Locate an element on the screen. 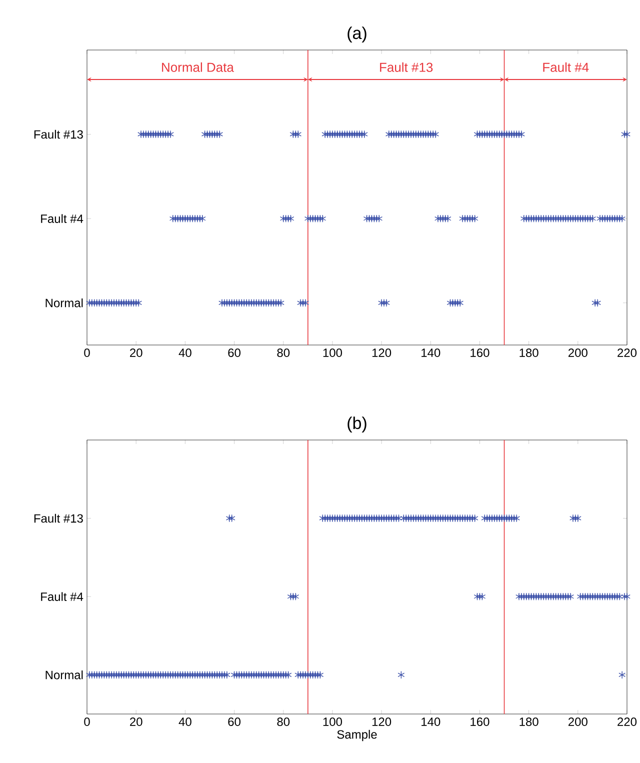  annotation: Normal Data is located at coordinates (198, 67).